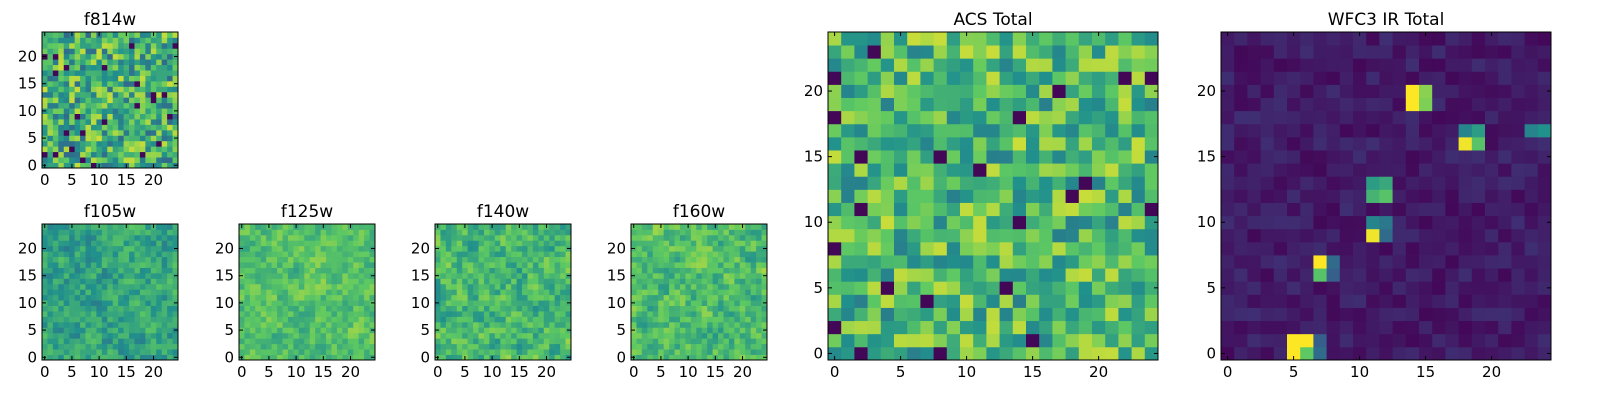 The image size is (1600, 400). I want to click on x-tick-label: 20, so click(1098, 372).